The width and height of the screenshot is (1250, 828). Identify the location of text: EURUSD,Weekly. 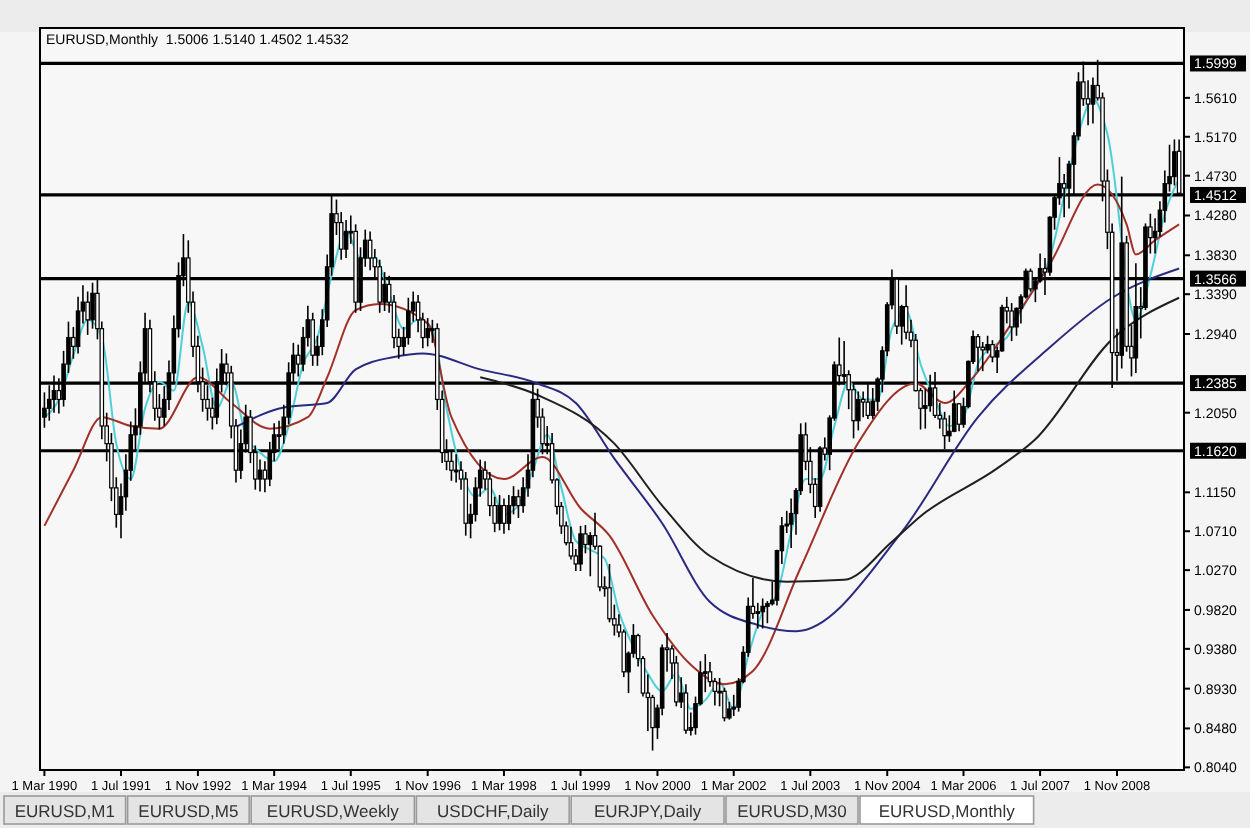
(333, 811).